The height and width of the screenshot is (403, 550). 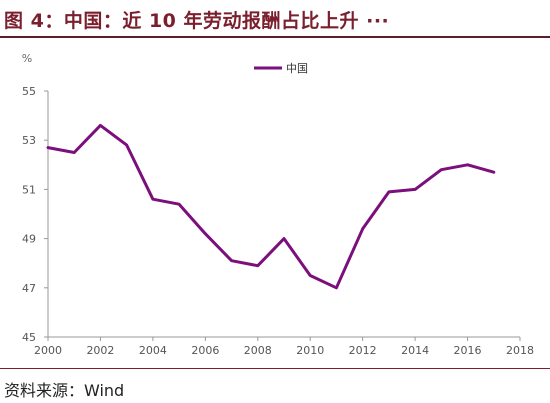 What do you see at coordinates (29, 91) in the screenshot?
I see `y-tick-label: 55` at bounding box center [29, 91].